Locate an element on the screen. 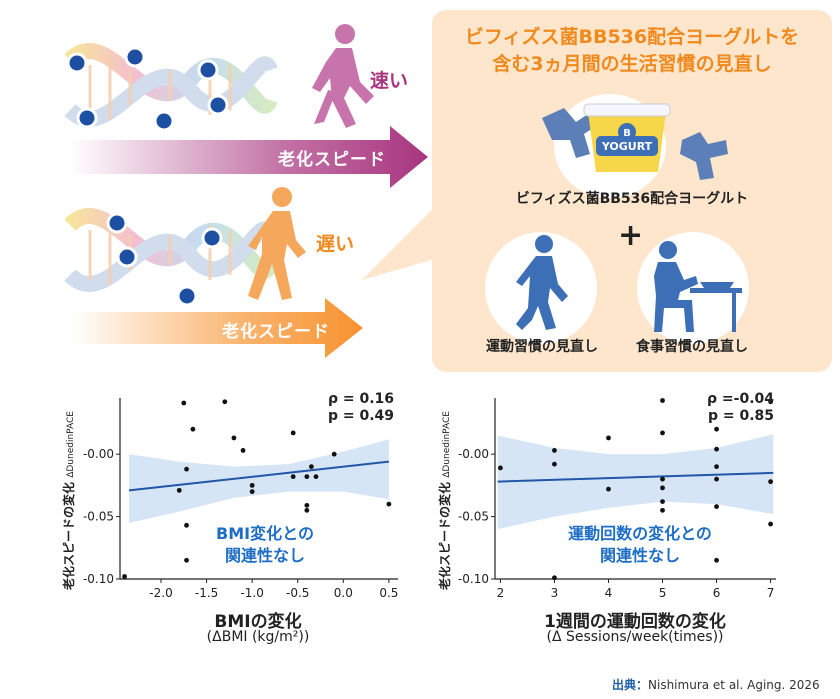 Image resolution: width=840 pixels, height=699 pixels. chart1-x-tick-label: -1.0 is located at coordinates (251, 593).